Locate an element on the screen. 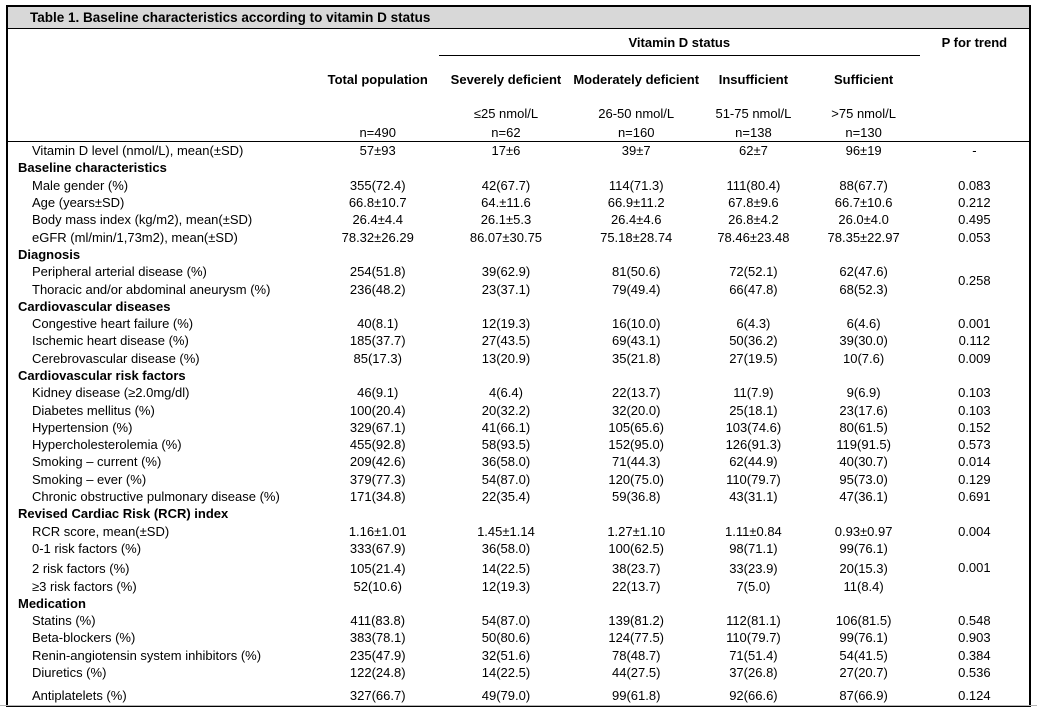 Image resolution: width=1037 pixels, height=711 pixels. group-name-header: Sufficient is located at coordinates (864, 79).